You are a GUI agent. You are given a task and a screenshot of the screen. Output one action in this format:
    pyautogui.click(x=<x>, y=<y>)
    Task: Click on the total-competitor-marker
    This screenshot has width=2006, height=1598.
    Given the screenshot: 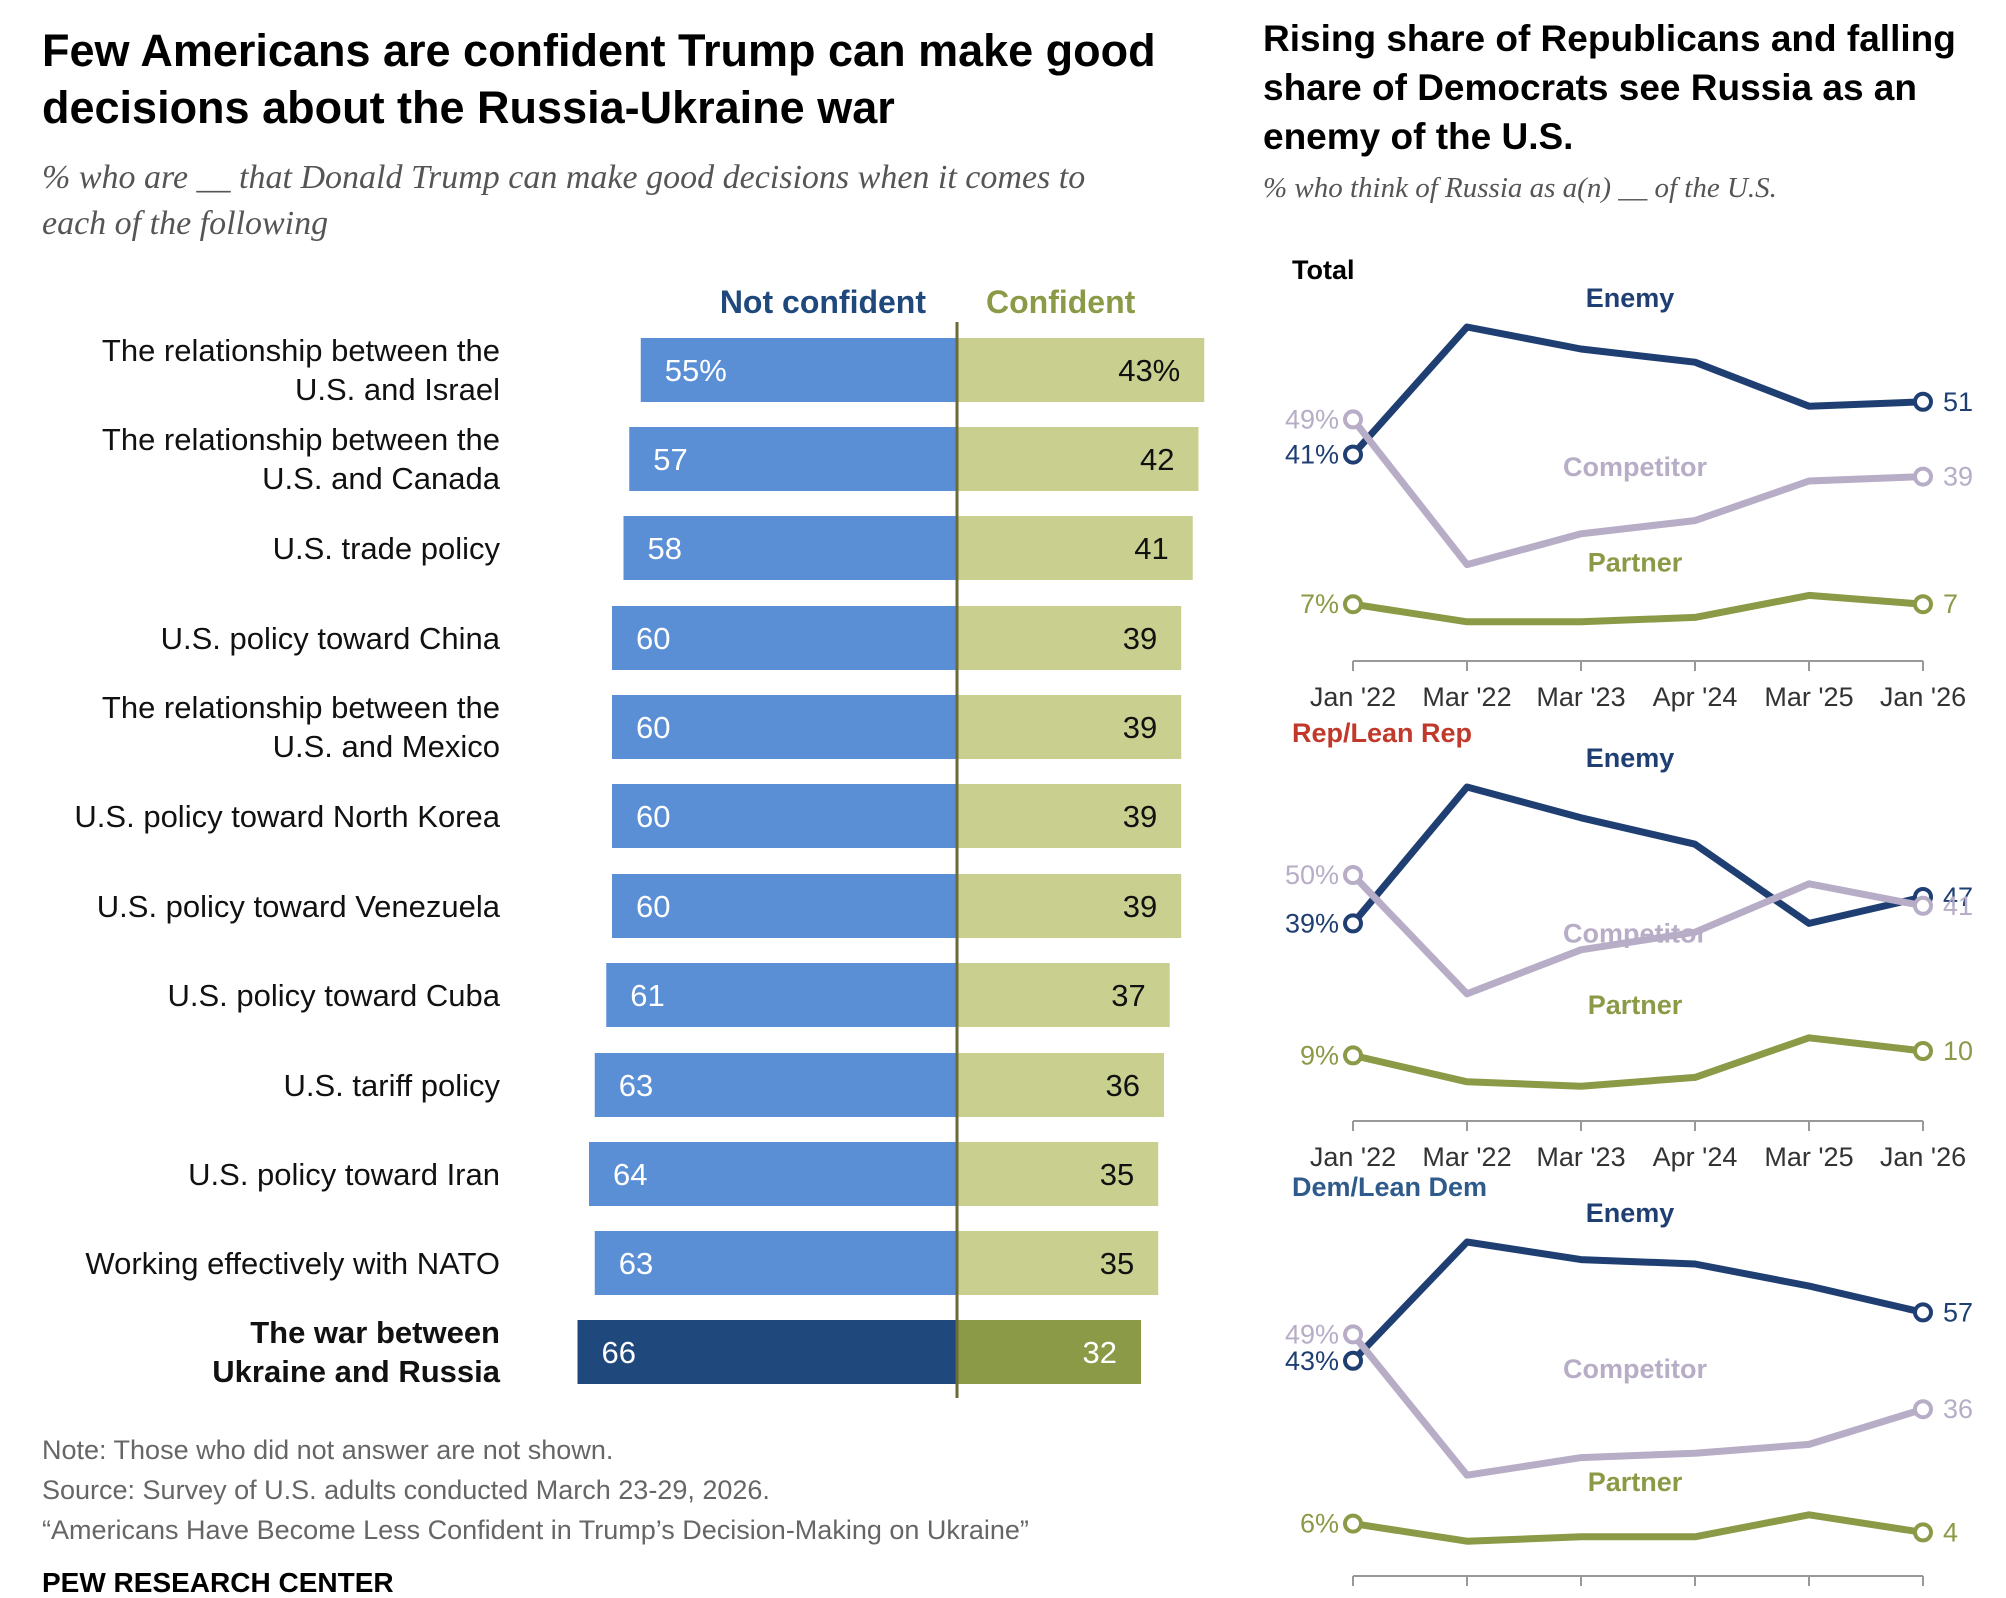 What is the action you would take?
    pyautogui.click(x=1353, y=419)
    